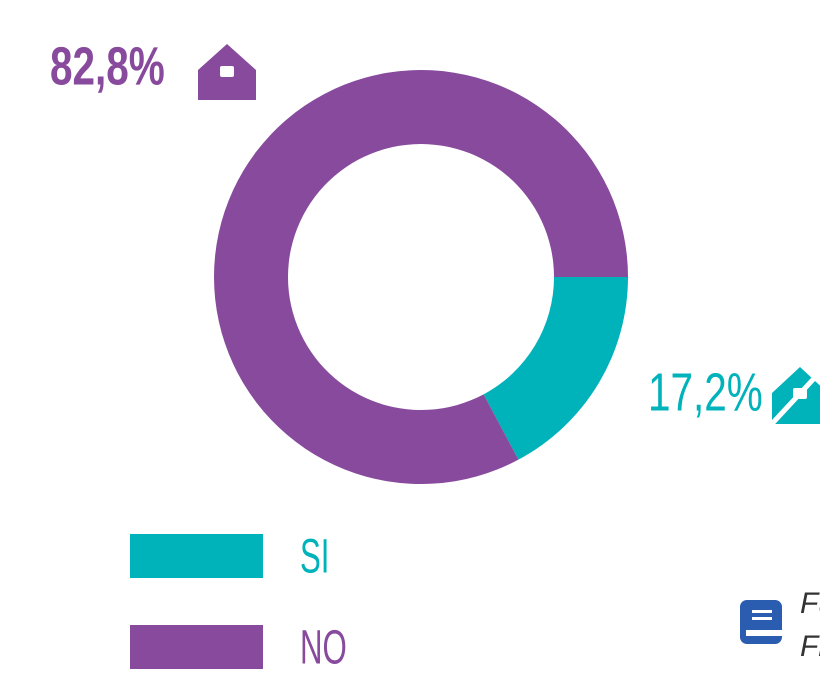  What do you see at coordinates (107, 67) in the screenshot?
I see `value-label: 82,8%` at bounding box center [107, 67].